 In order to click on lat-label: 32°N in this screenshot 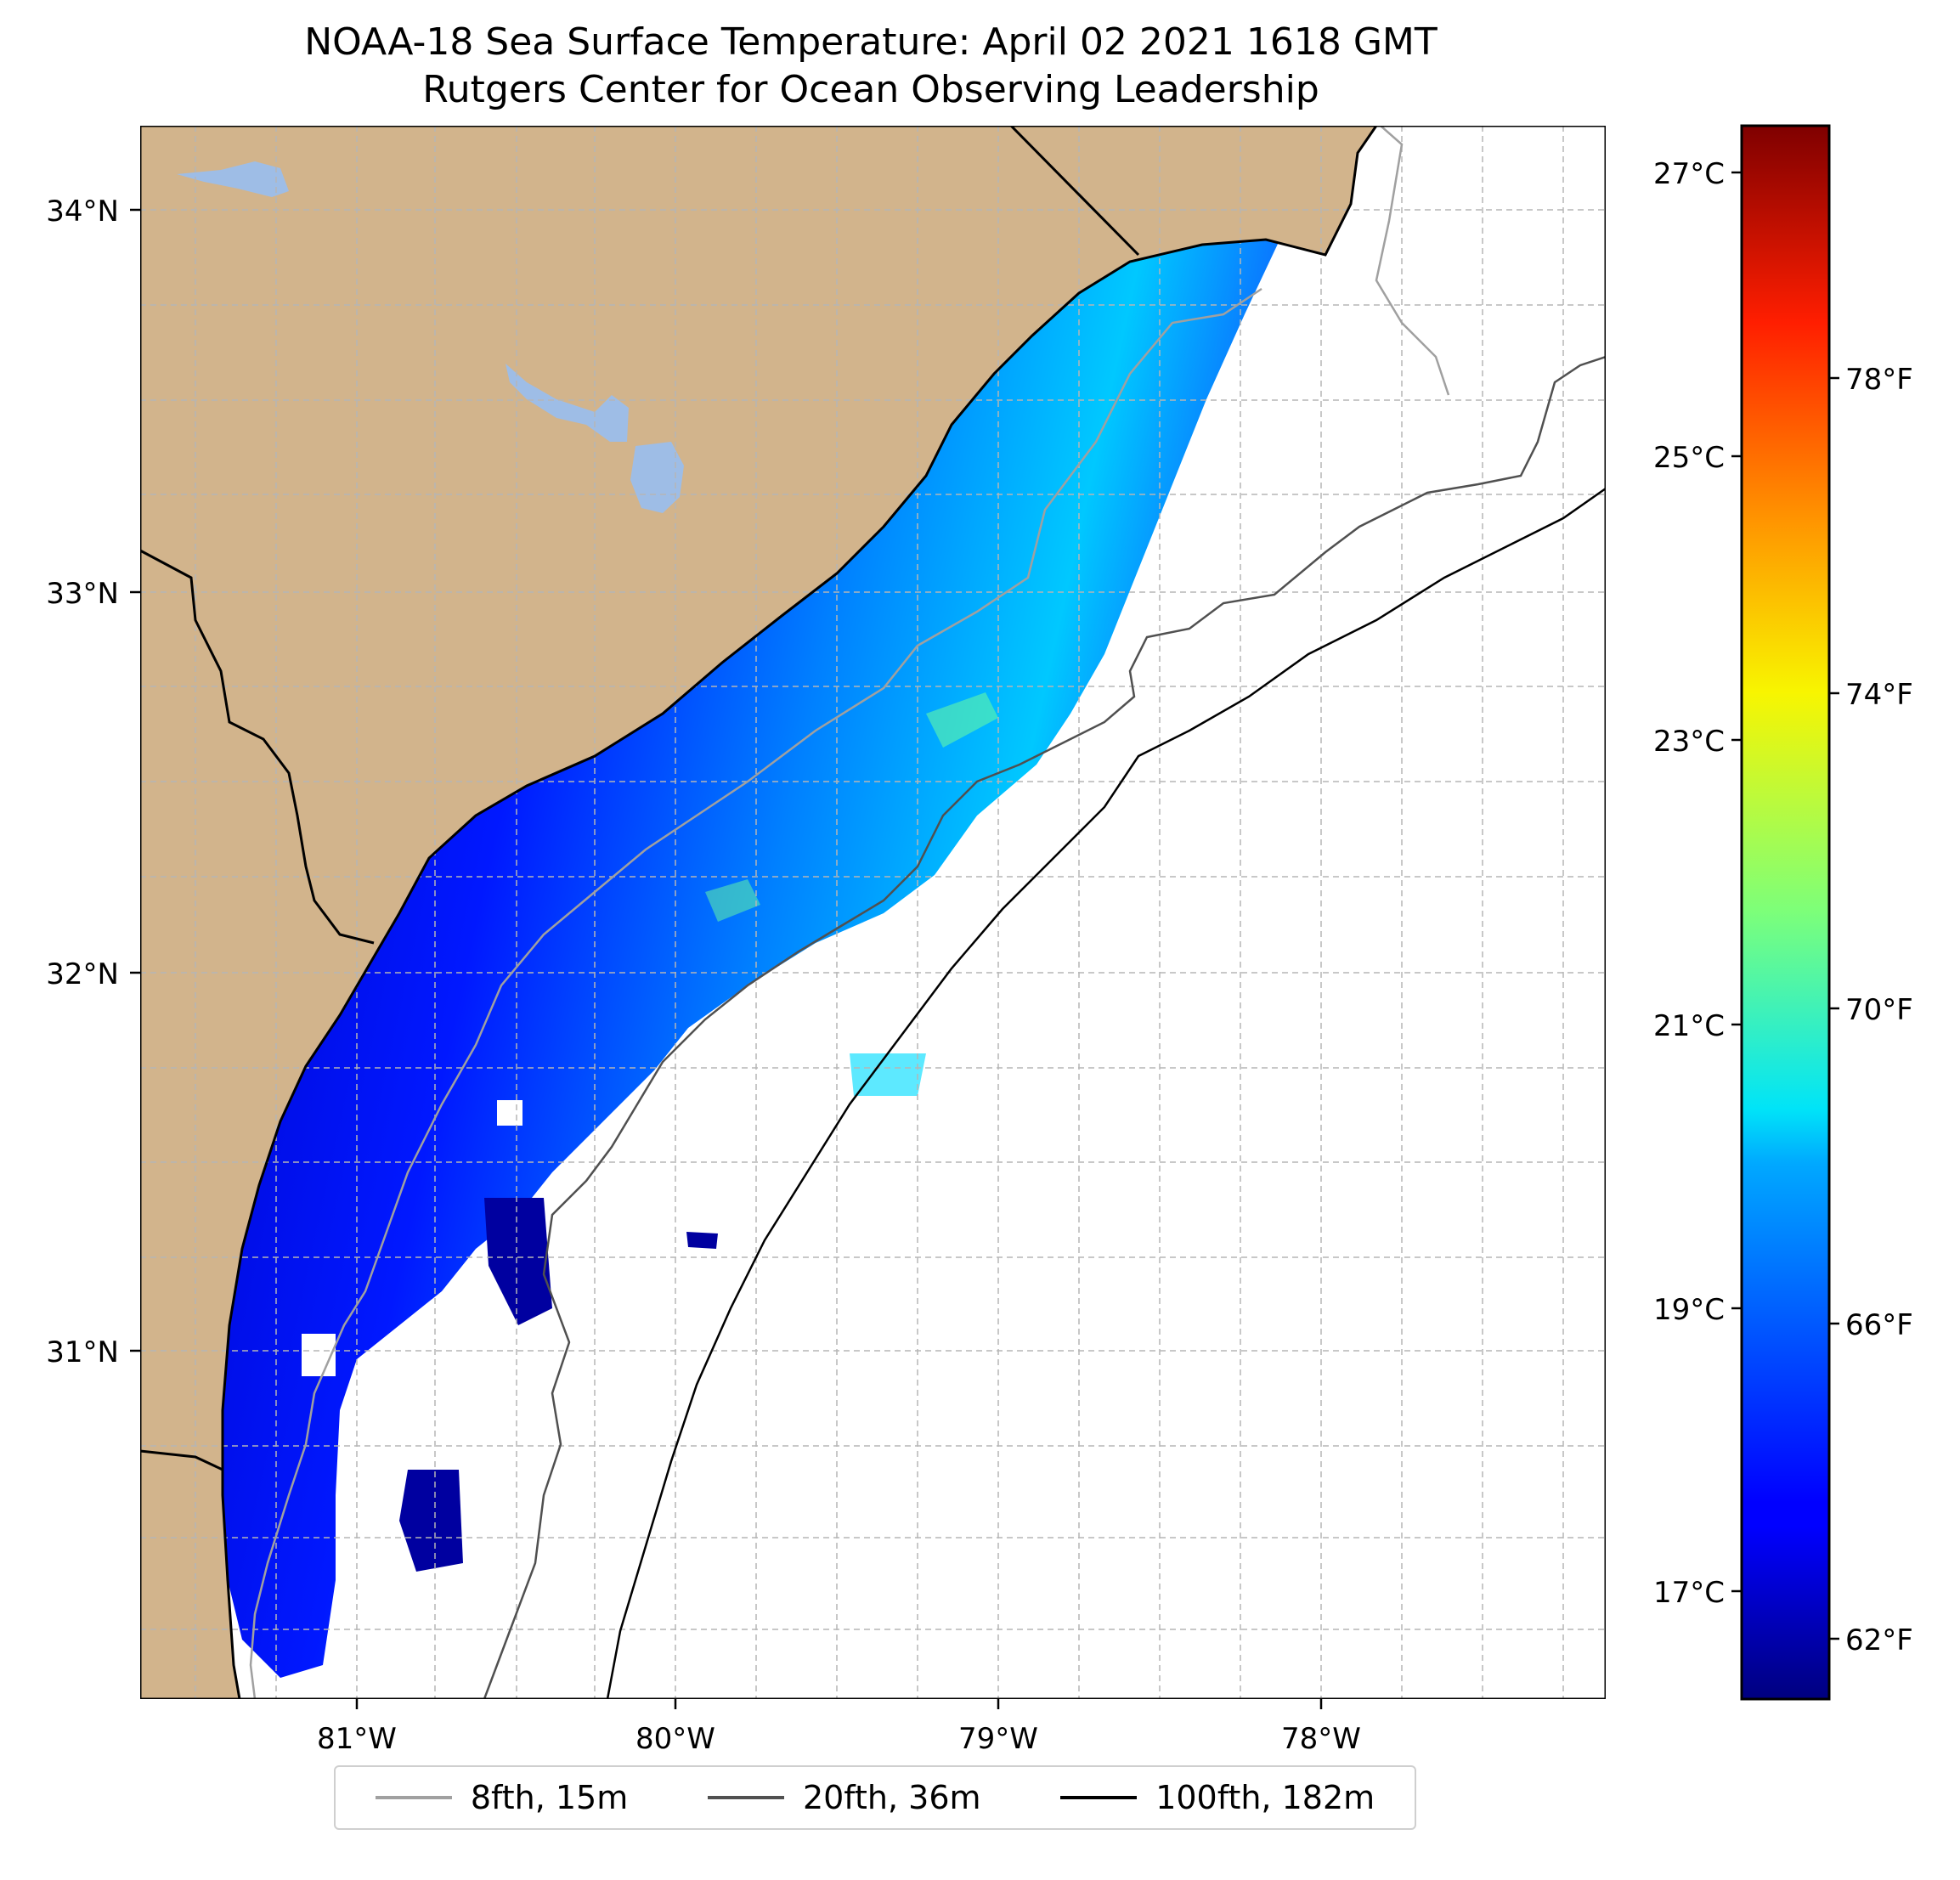, I will do `click(83, 974)`.